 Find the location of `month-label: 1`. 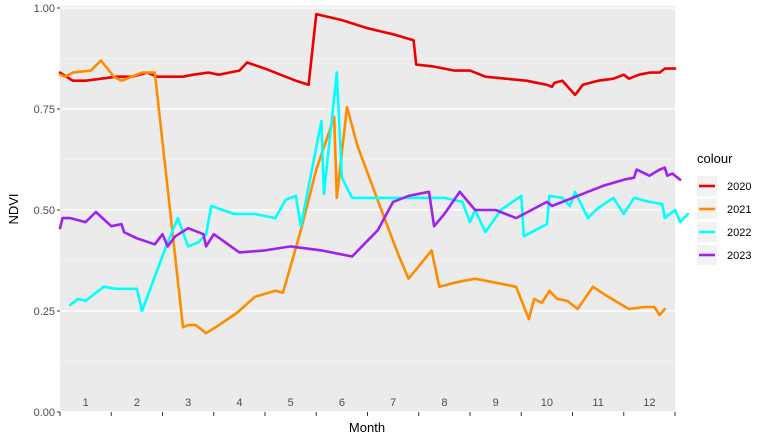

month-label: 1 is located at coordinates (86, 403).